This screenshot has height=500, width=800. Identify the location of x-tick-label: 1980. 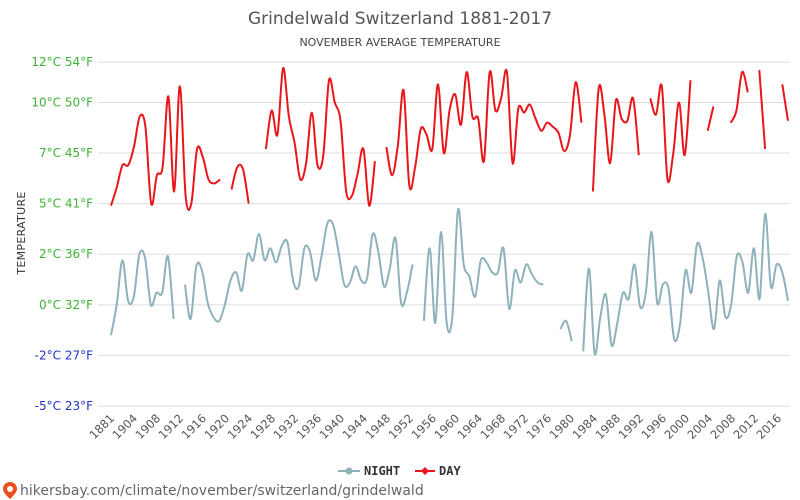
(562, 426).